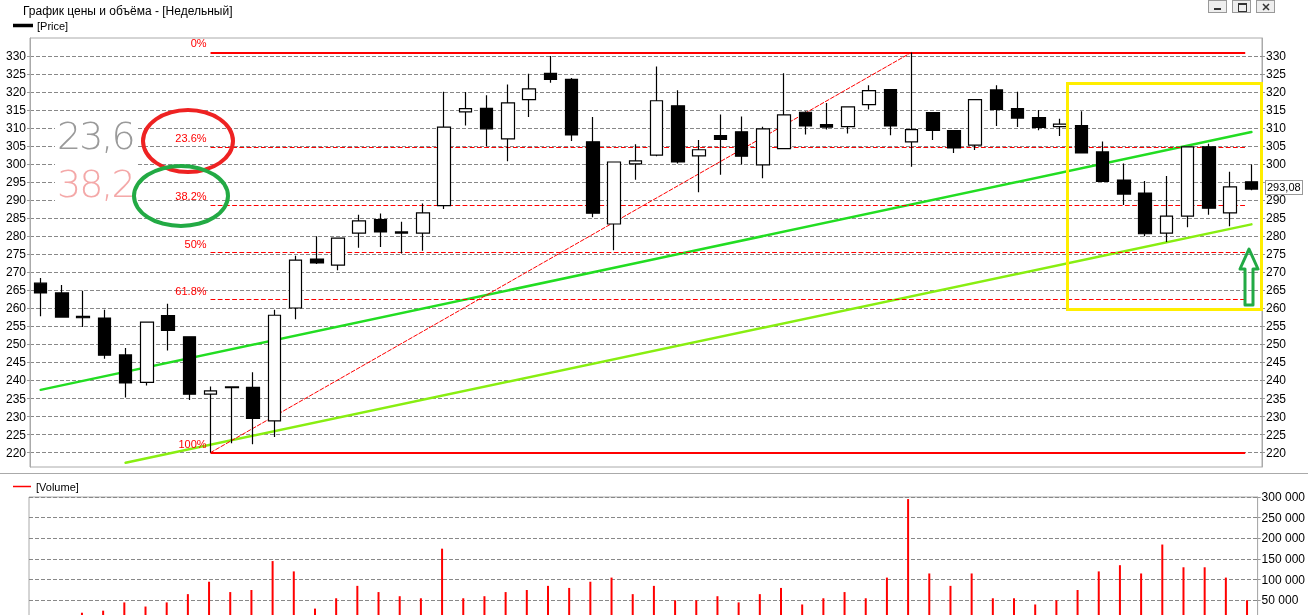 The image size is (1308, 615). What do you see at coordinates (16, 272) in the screenshot?
I see `y-tick-label: 270` at bounding box center [16, 272].